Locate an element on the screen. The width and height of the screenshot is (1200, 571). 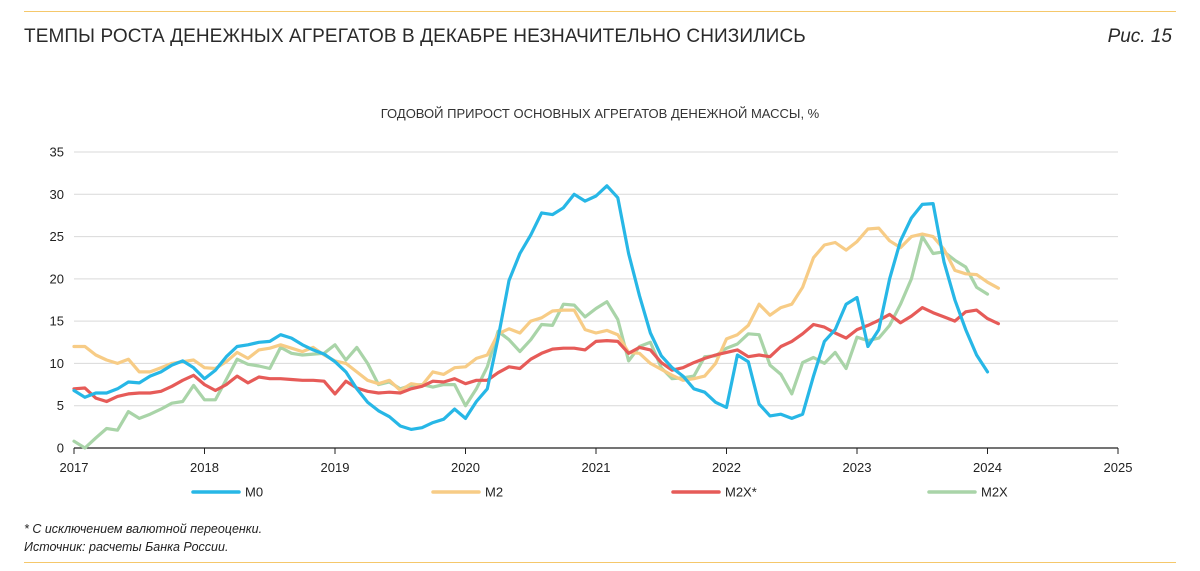
legend-item-m2x: M2X is located at coordinates (967, 492).